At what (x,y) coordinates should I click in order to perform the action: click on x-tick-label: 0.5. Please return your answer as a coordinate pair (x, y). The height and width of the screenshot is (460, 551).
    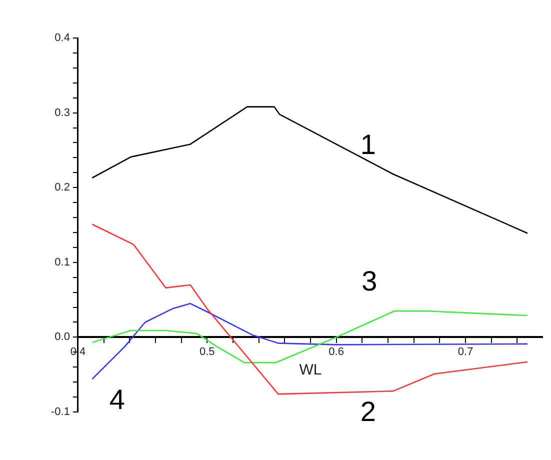
    Looking at the image, I should click on (207, 352).